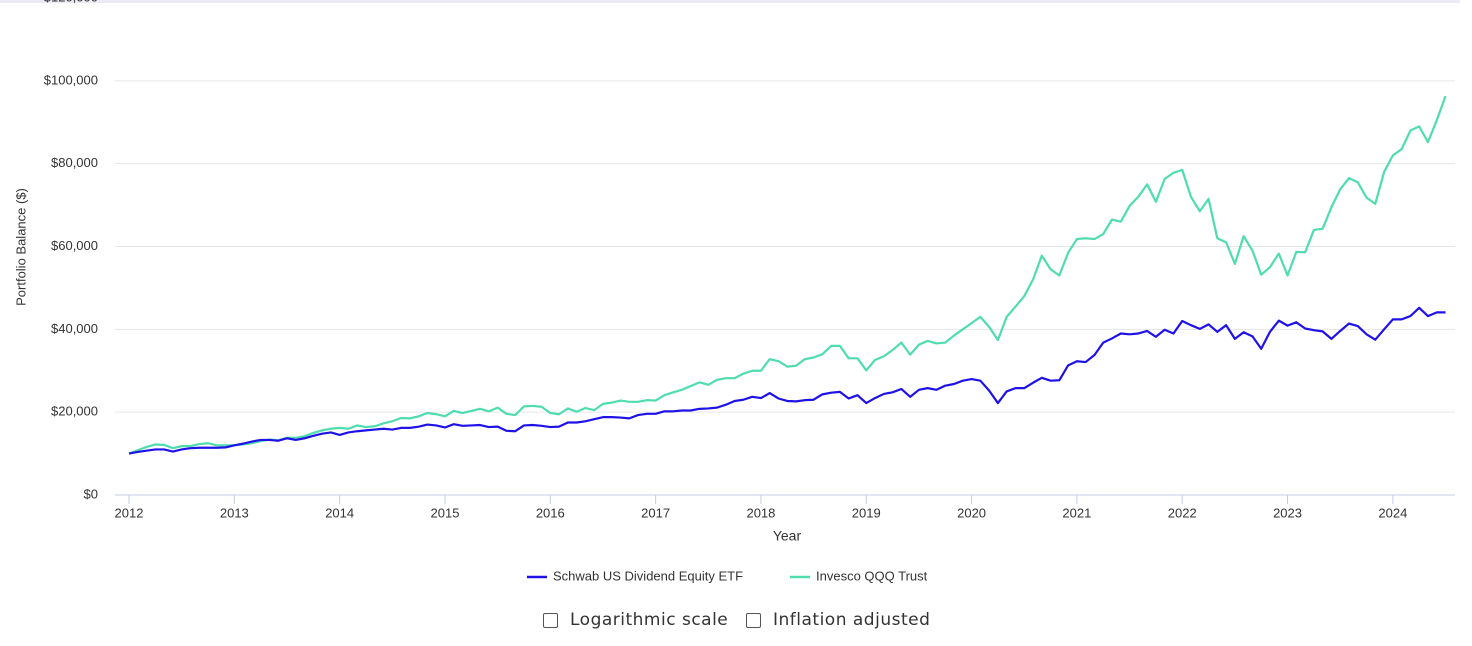  What do you see at coordinates (234, 512) in the screenshot?
I see `x-tick-label: 2013` at bounding box center [234, 512].